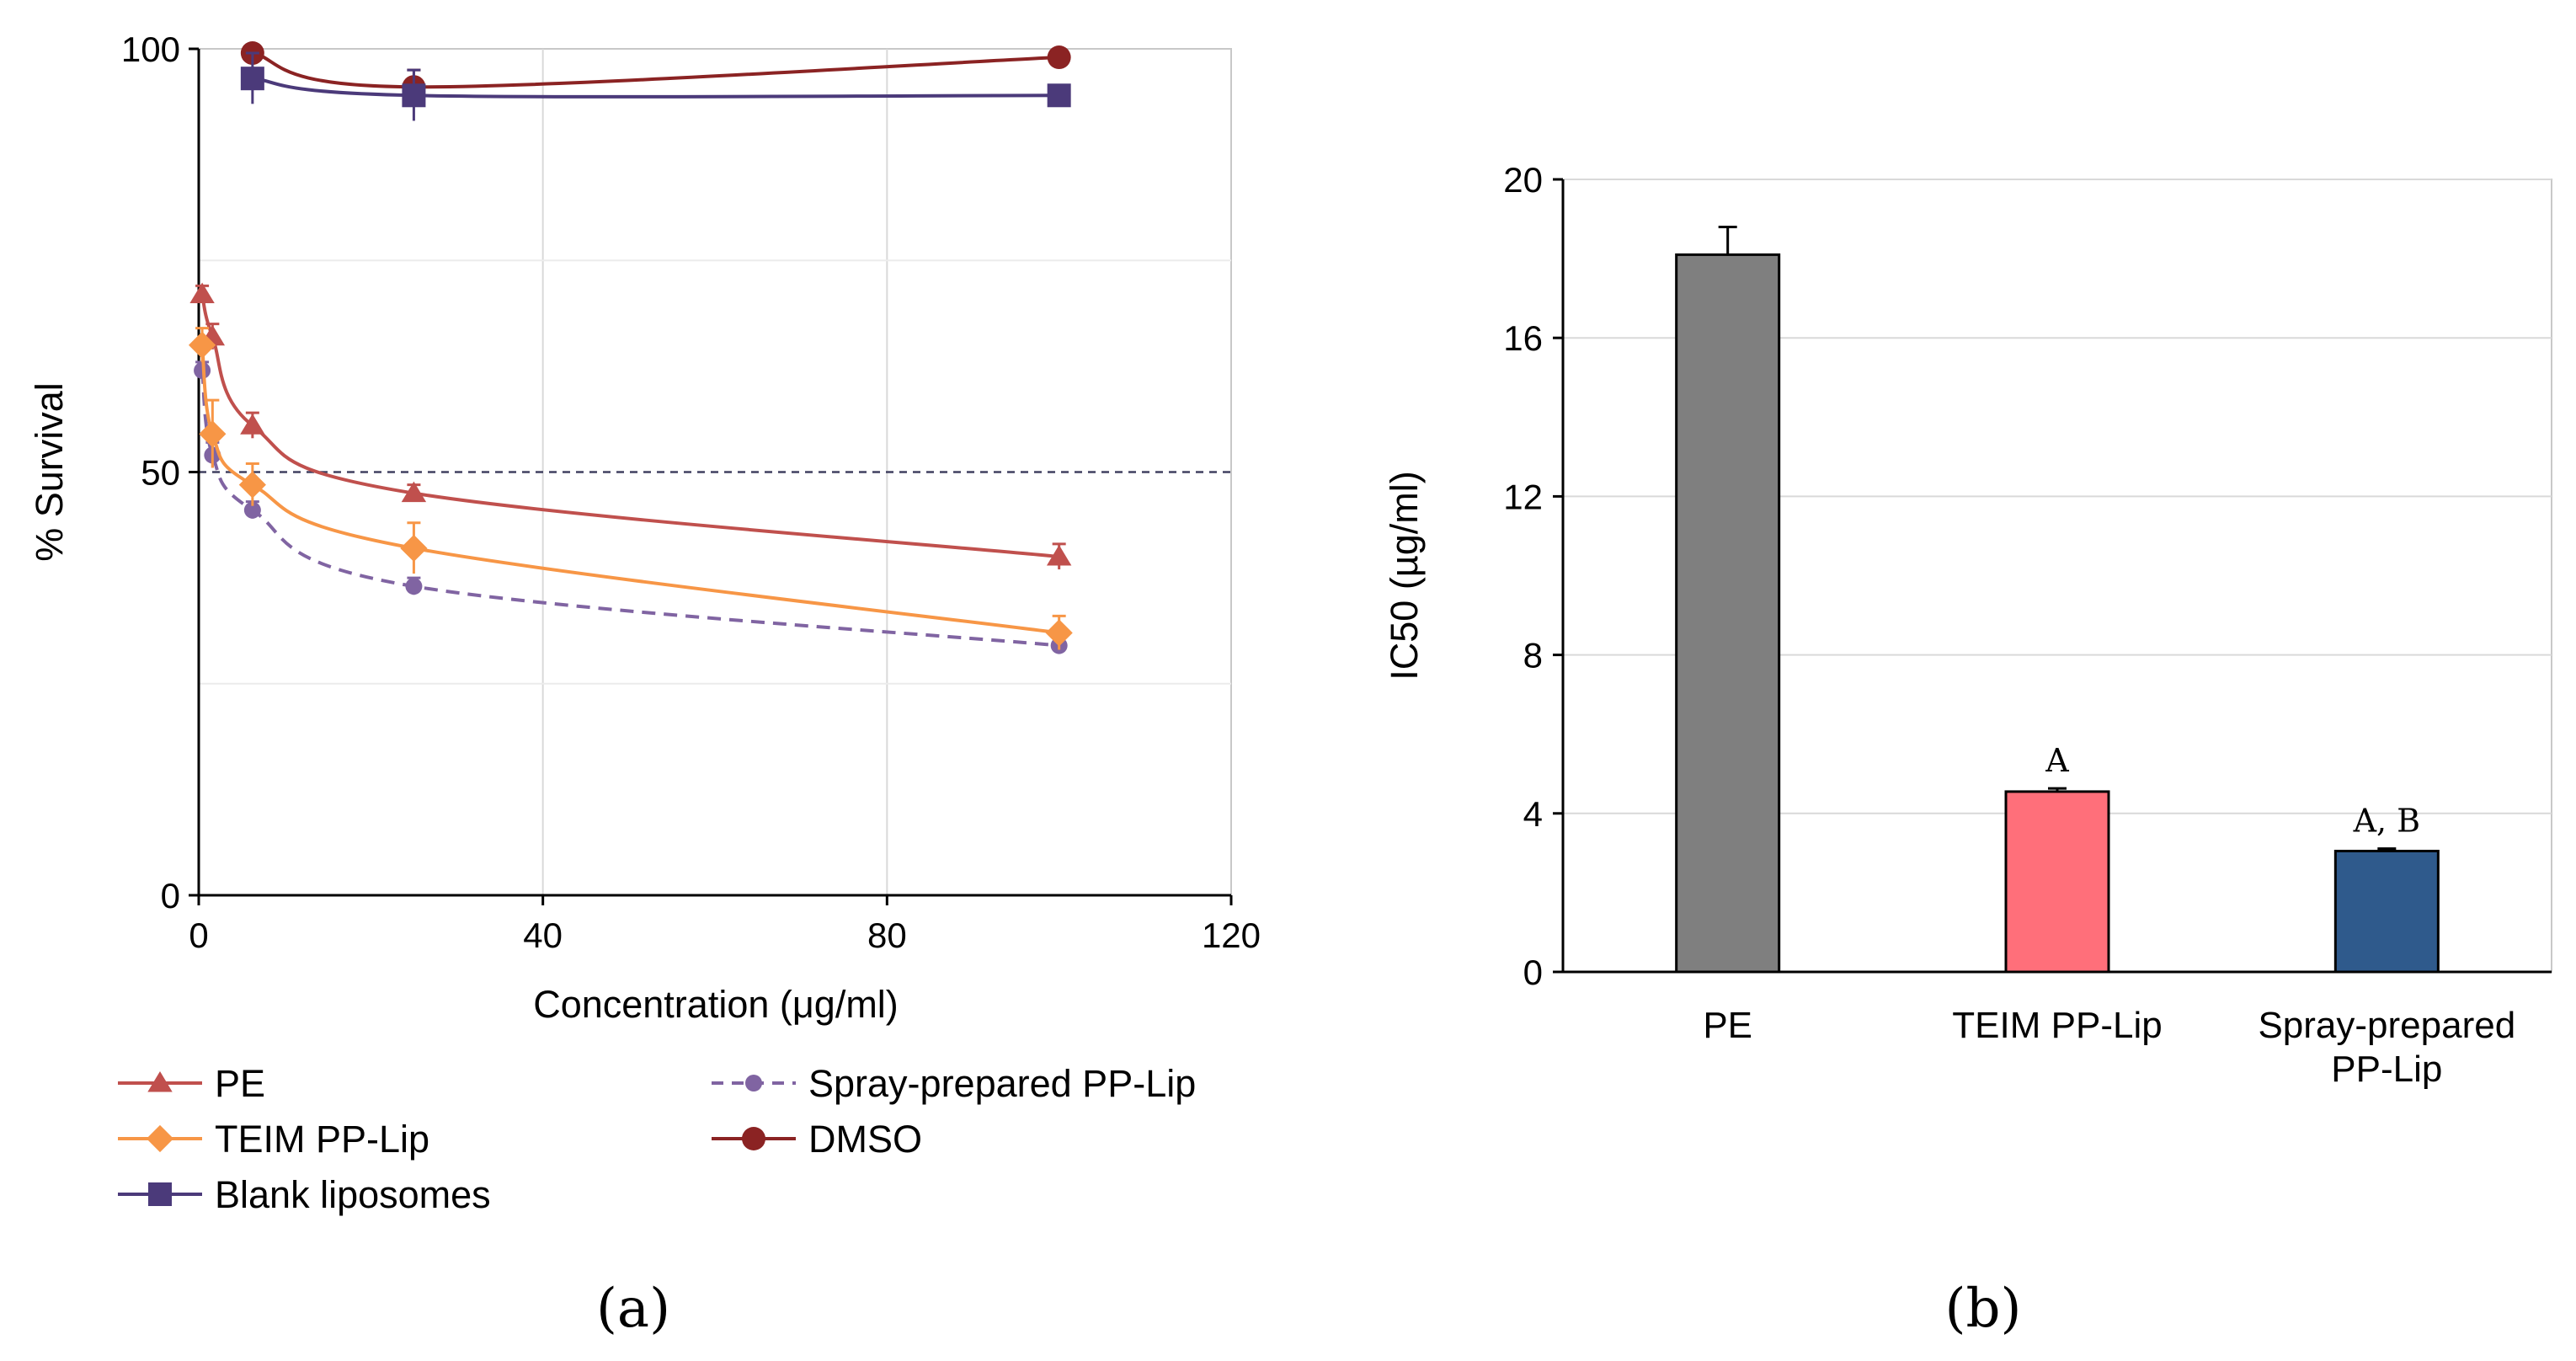  I want to click on series-line-blank, so click(655, 88).